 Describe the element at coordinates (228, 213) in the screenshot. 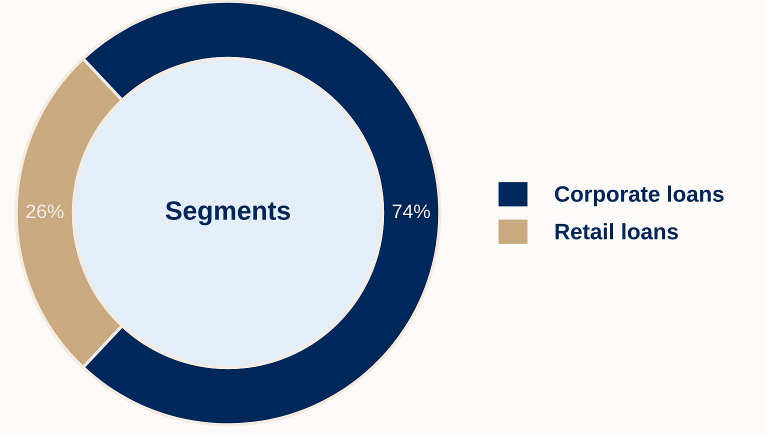

I see `text: Segments` at that location.